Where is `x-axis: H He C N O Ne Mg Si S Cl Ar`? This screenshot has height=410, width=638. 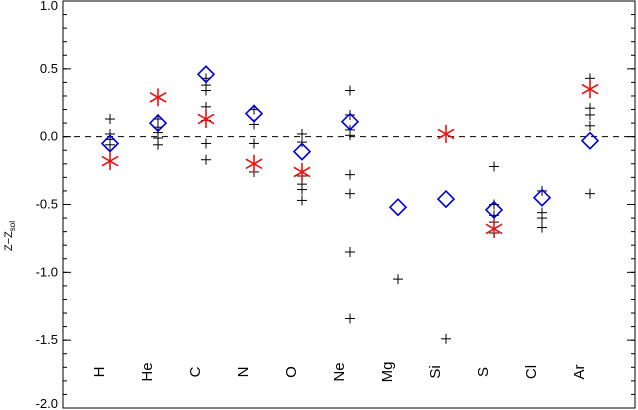 x-axis: H He C N O Ne Mg Si S Cl Ar is located at coordinates (339, 372).